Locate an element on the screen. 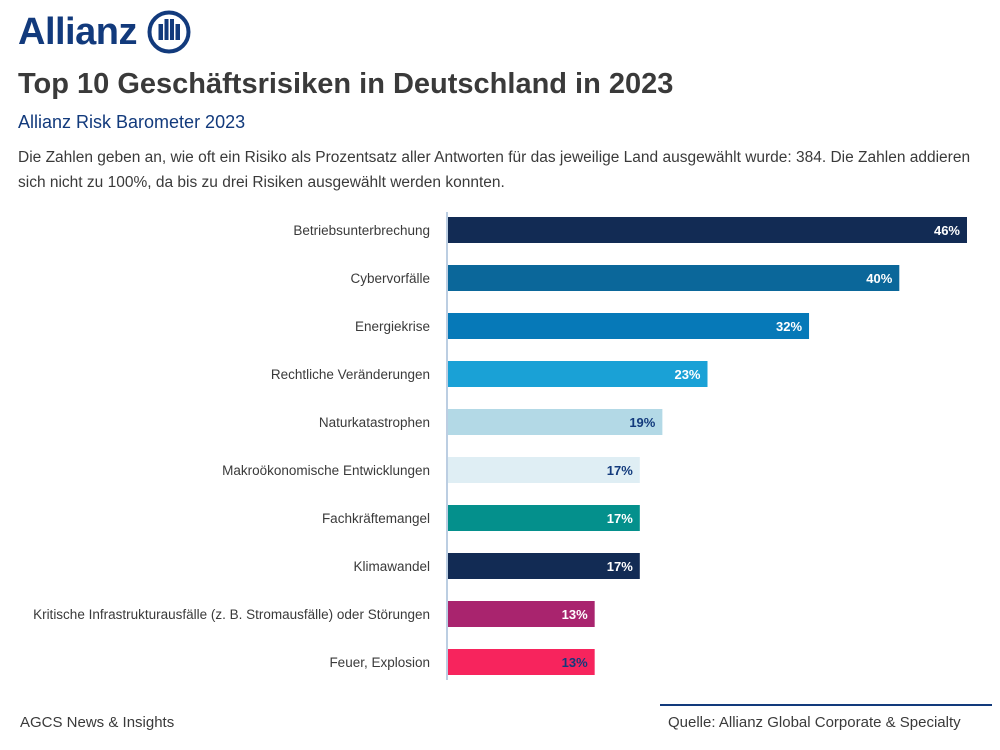 Image resolution: width=1000 pixels, height=750 pixels. allianz-eagle-icon is located at coordinates (169, 32).